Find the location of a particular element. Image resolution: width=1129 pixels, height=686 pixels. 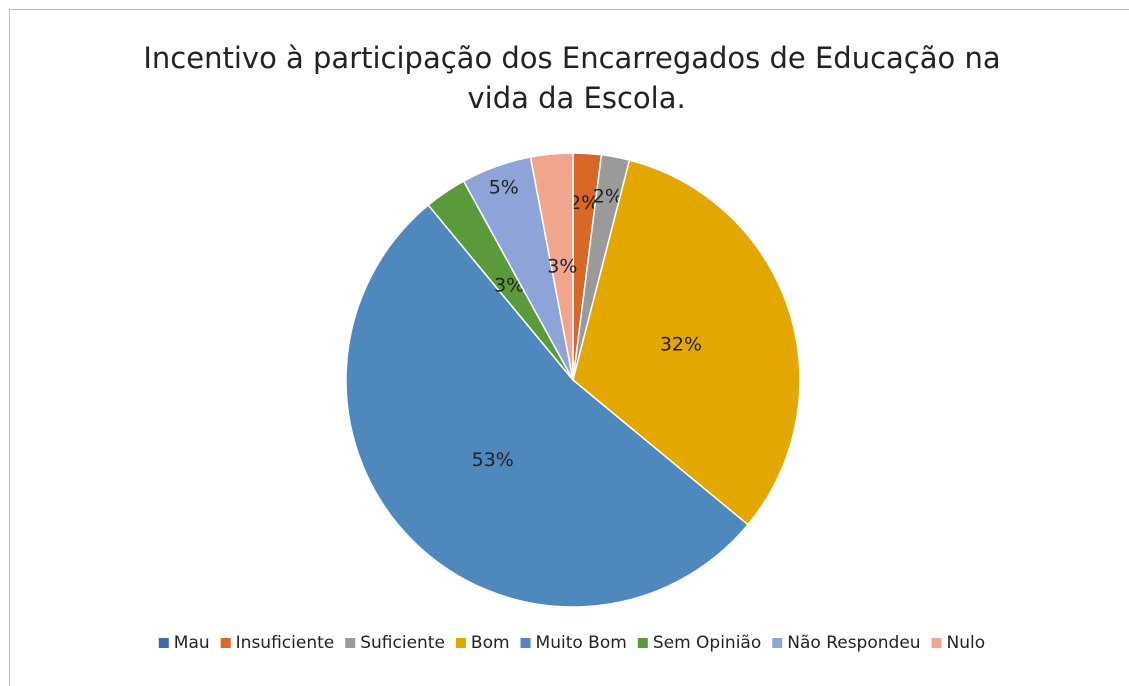

legend-label: Nulo is located at coordinates (966, 643).